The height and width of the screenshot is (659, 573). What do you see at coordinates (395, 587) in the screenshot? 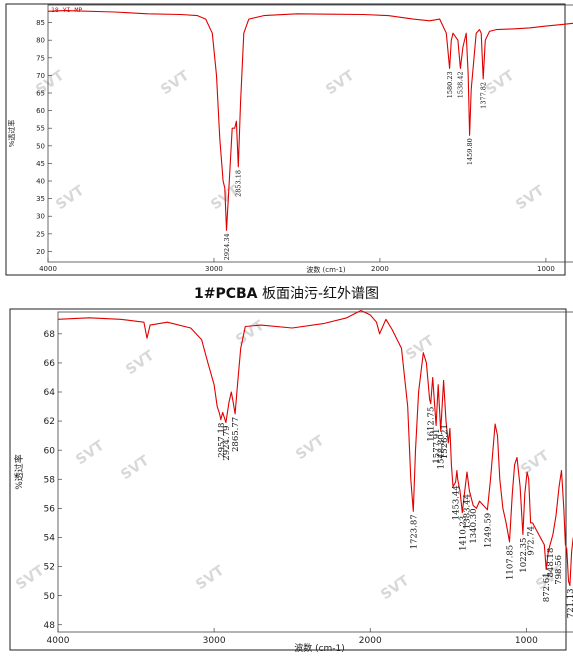
I see `watermark-16: SVT` at bounding box center [395, 587].